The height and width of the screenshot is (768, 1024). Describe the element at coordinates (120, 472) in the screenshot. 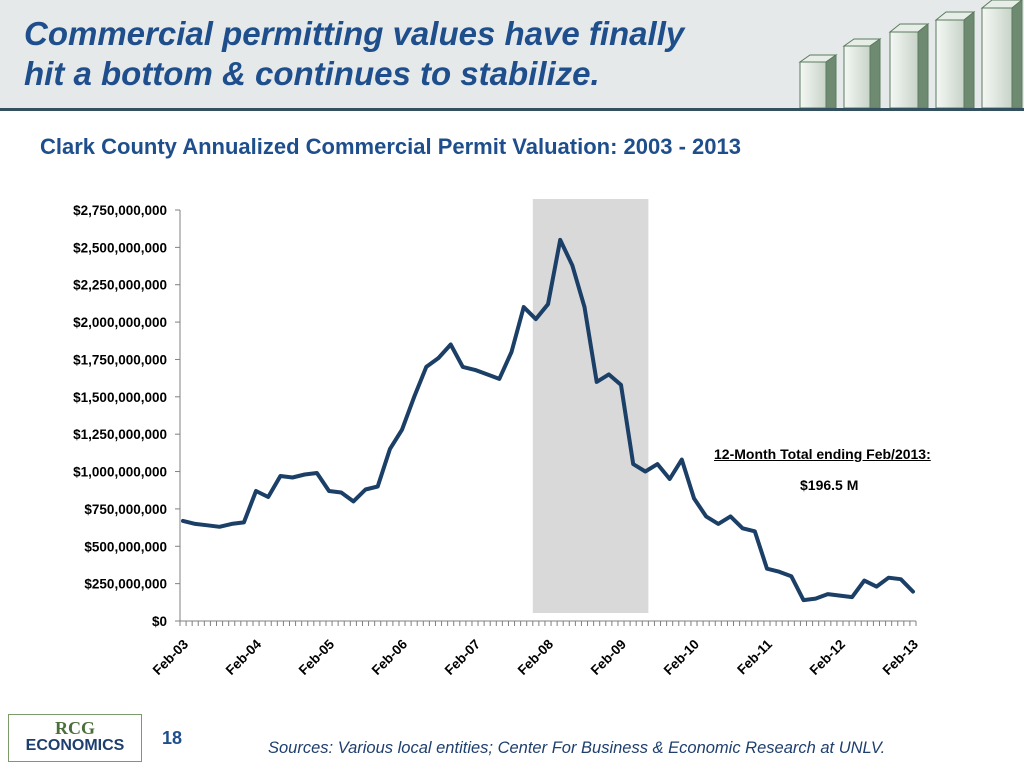

I see `y-tick-label: $1,000,000,000` at that location.